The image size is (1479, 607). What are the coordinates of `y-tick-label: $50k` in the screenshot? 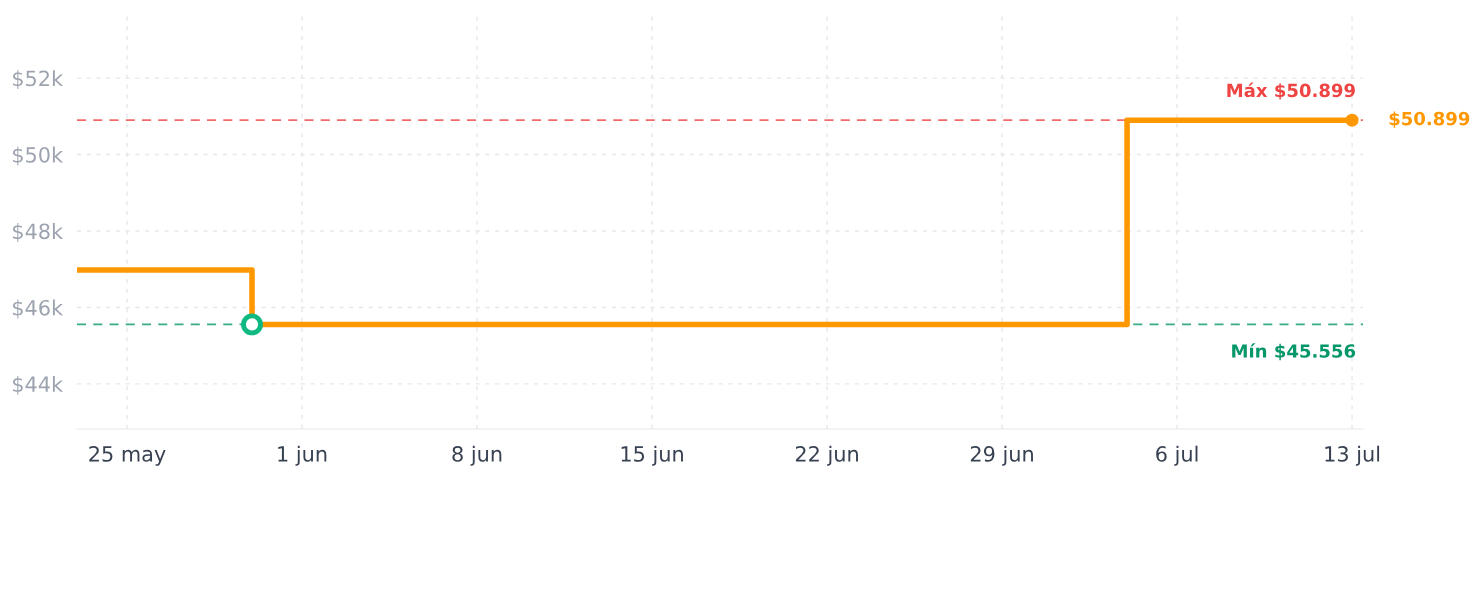 It's located at (38, 156).